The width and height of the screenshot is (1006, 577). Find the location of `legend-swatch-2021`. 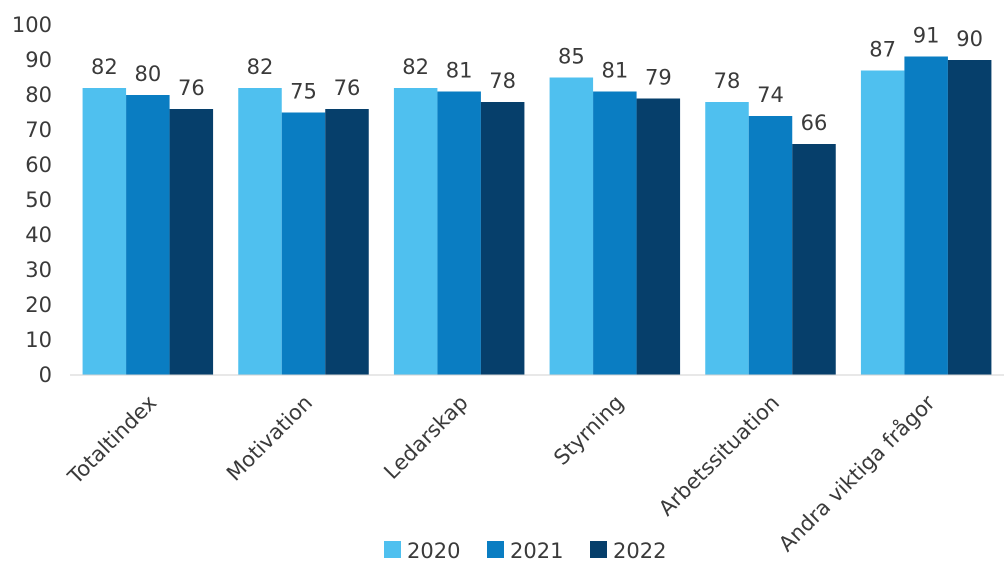

legend-swatch-2021 is located at coordinates (495, 549).